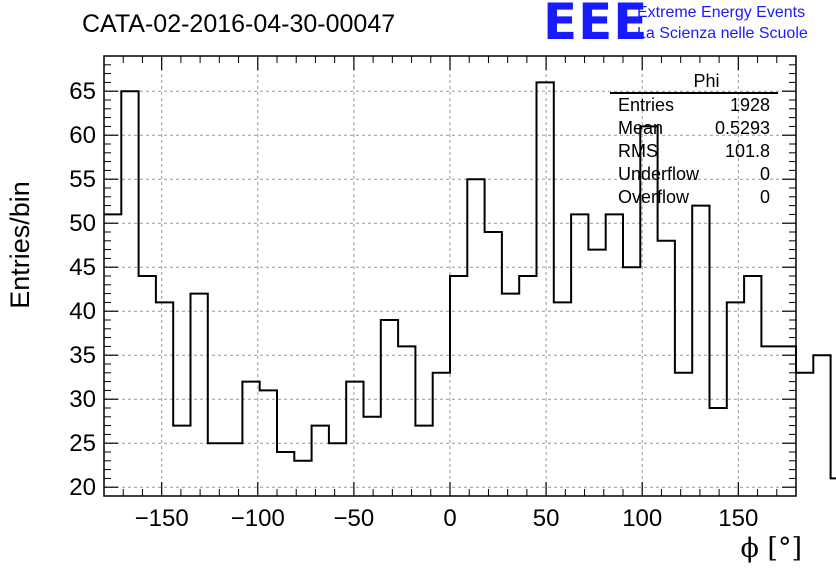  I want to click on y-tick-label: 45, so click(82, 267).